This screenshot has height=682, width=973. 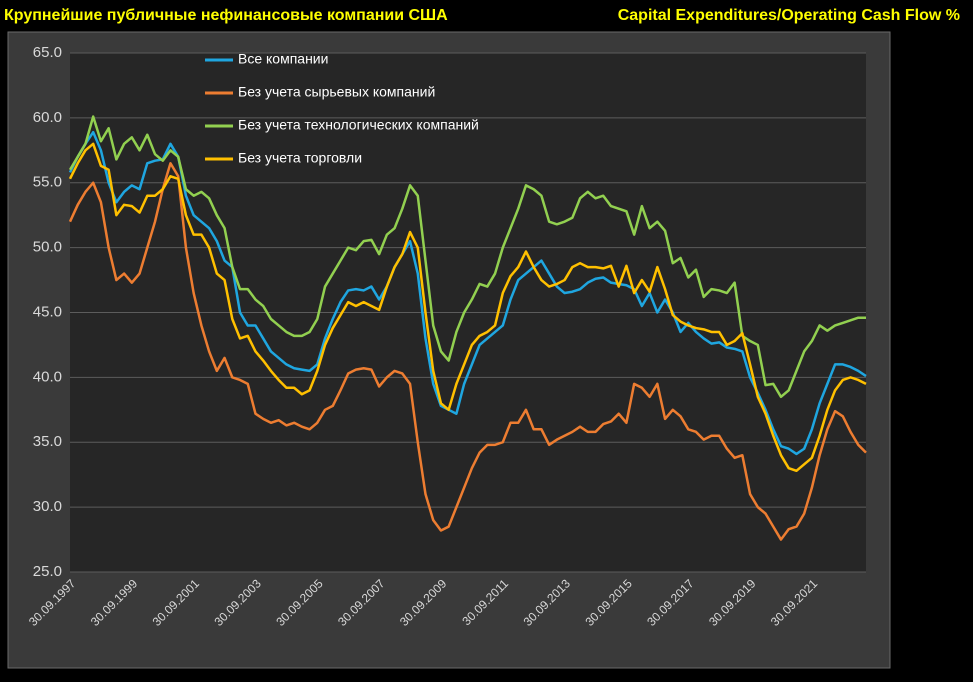 What do you see at coordinates (47, 376) in the screenshot?
I see `y-tick-label: 40.0` at bounding box center [47, 376].